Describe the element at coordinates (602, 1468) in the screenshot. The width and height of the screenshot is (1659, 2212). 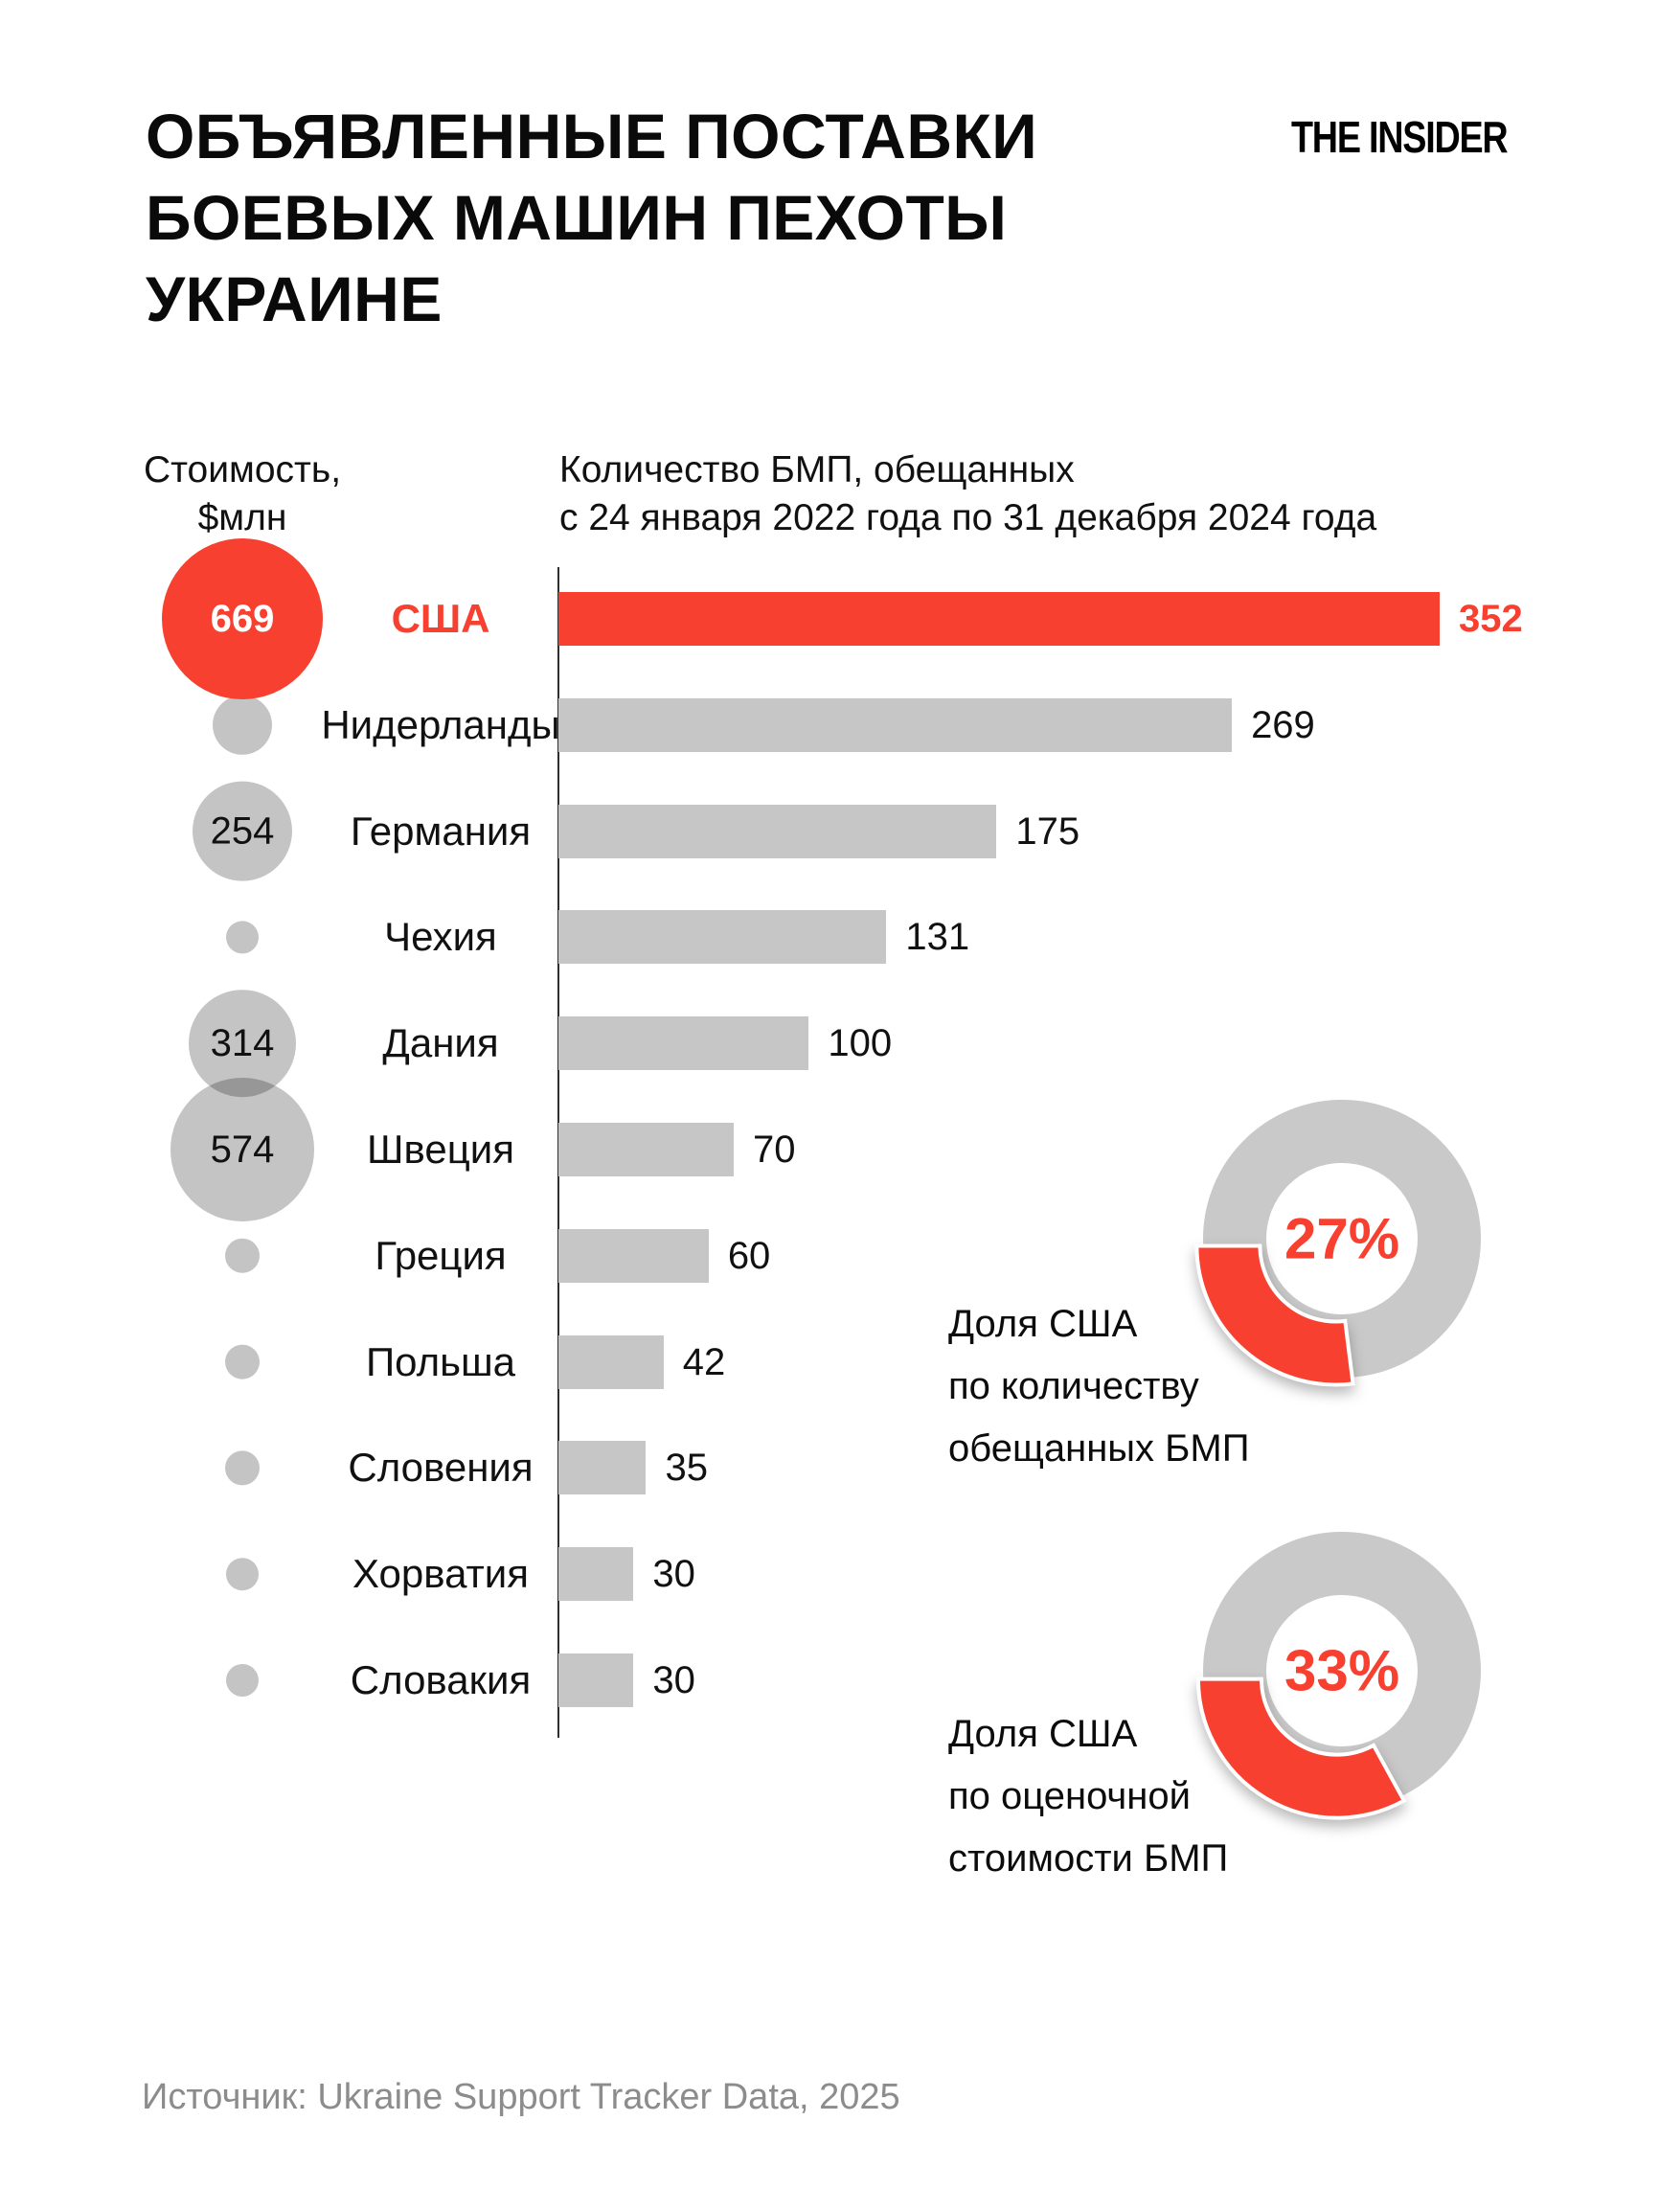
I see `qty-bar-Словения` at that location.